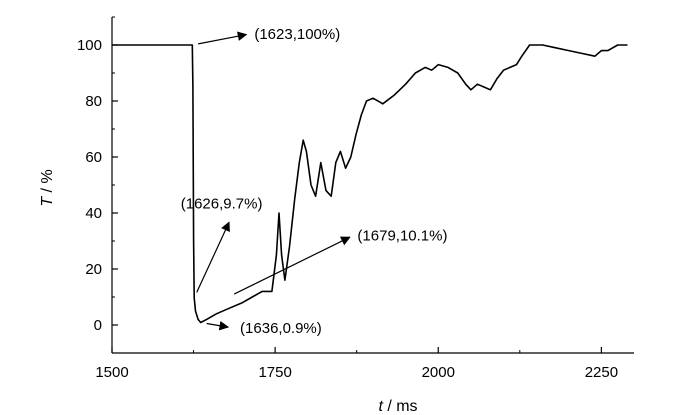 The height and width of the screenshot is (415, 700). Describe the element at coordinates (47, 183) in the screenshot. I see `y-axis-label-unit: / %` at that location.